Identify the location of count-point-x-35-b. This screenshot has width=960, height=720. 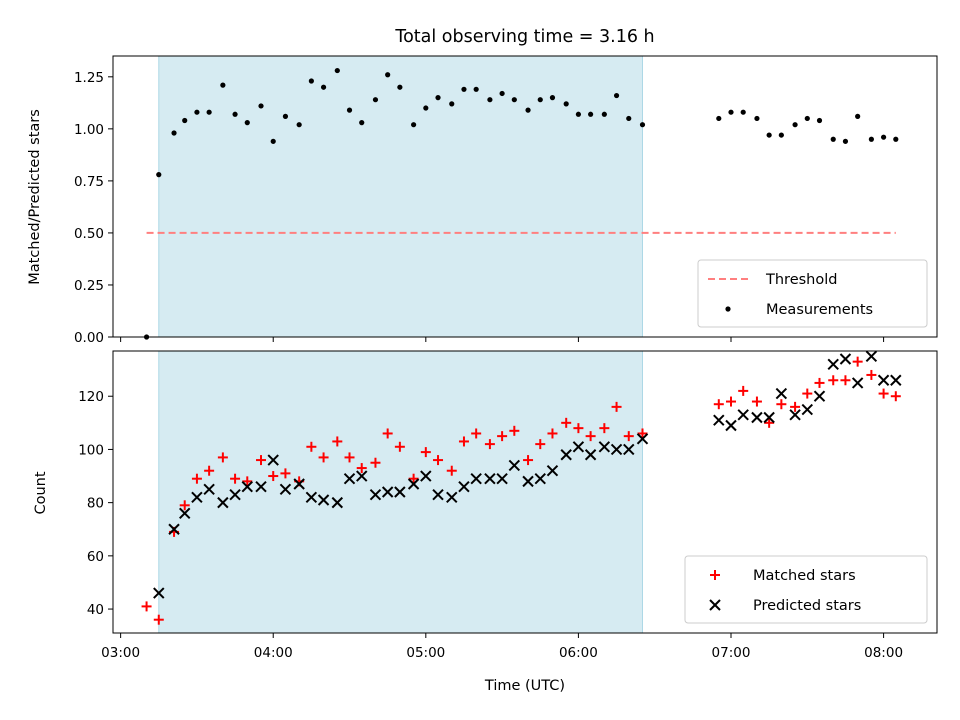
(604, 447).